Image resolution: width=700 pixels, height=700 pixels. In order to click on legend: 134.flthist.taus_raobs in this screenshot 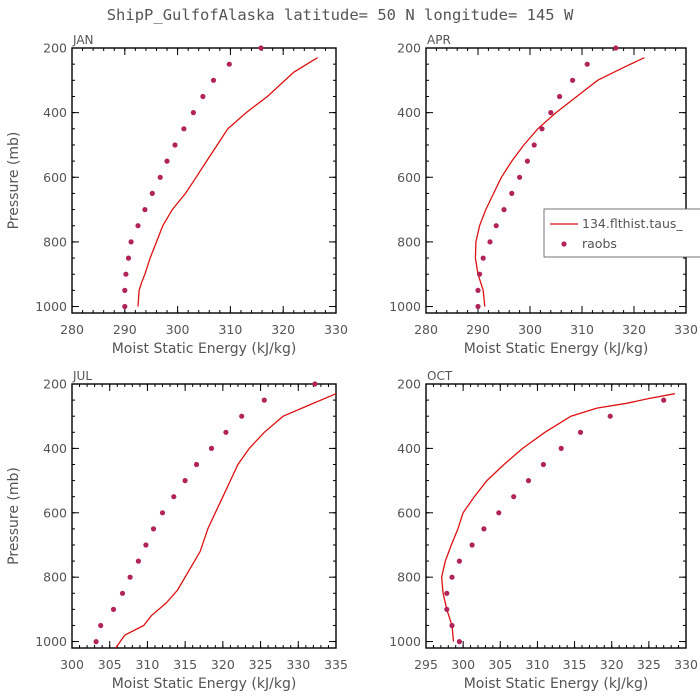, I will do `click(621, 233)`.